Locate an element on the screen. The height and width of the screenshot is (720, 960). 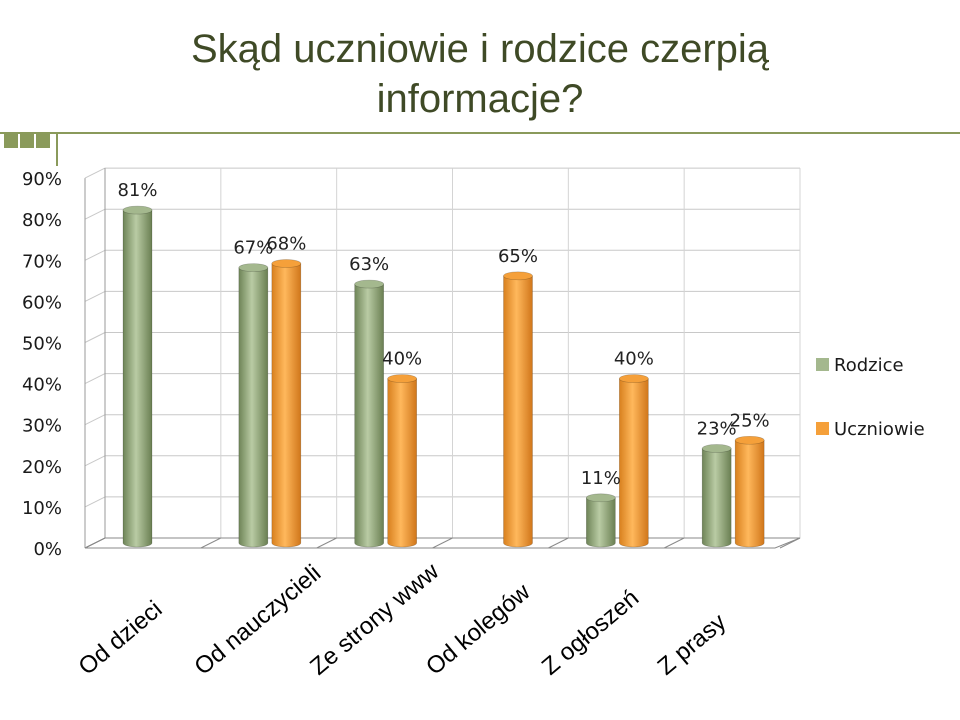
x-tick-label: Od dzieci is located at coordinates (121, 638).